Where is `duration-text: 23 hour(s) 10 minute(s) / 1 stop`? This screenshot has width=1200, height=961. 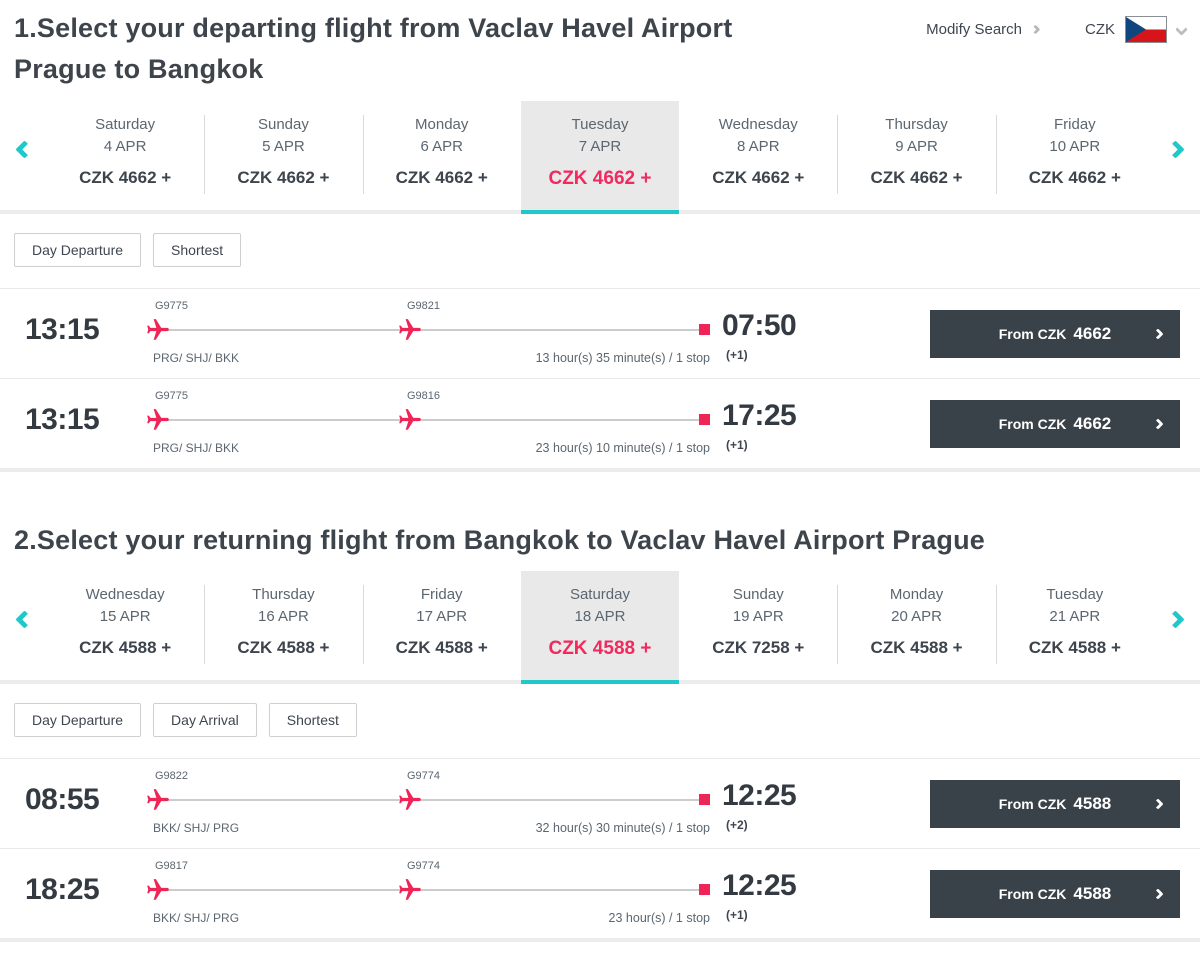
duration-text: 23 hour(s) 10 minute(s) / 1 stop is located at coordinates (622, 448).